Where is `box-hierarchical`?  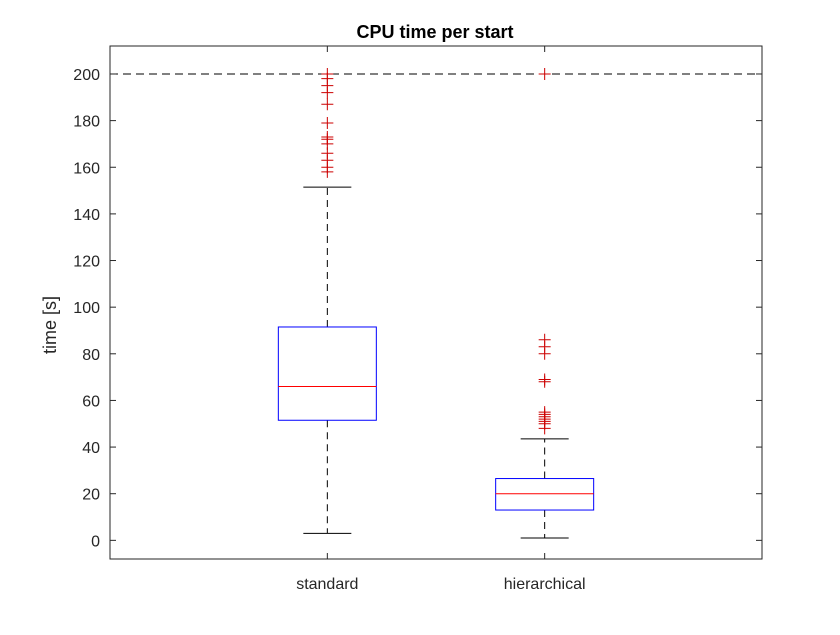
box-hierarchical is located at coordinates (545, 494).